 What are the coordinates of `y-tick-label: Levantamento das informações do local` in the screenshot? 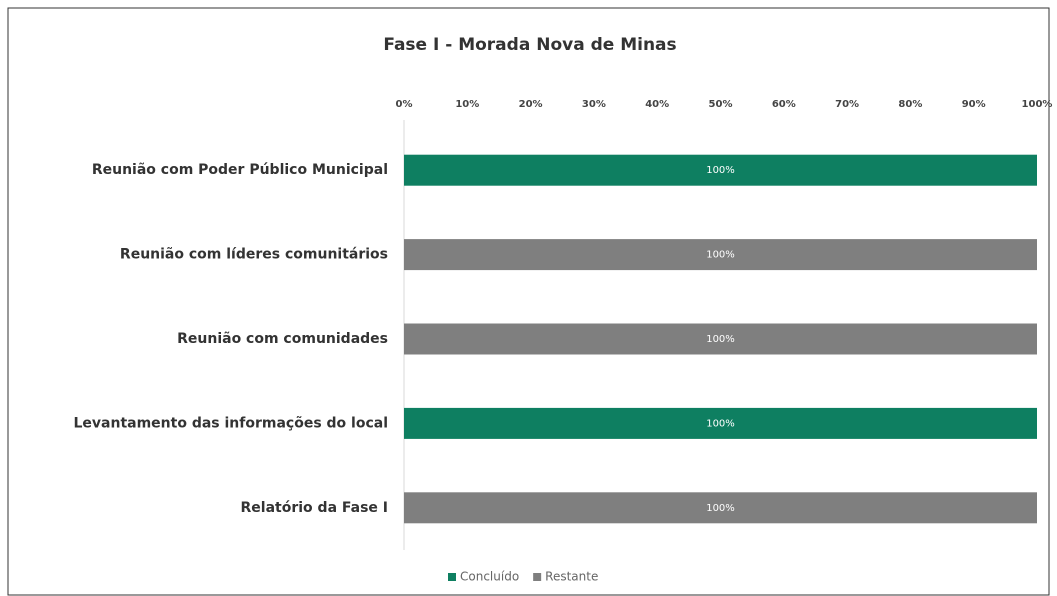 It's located at (230, 423).